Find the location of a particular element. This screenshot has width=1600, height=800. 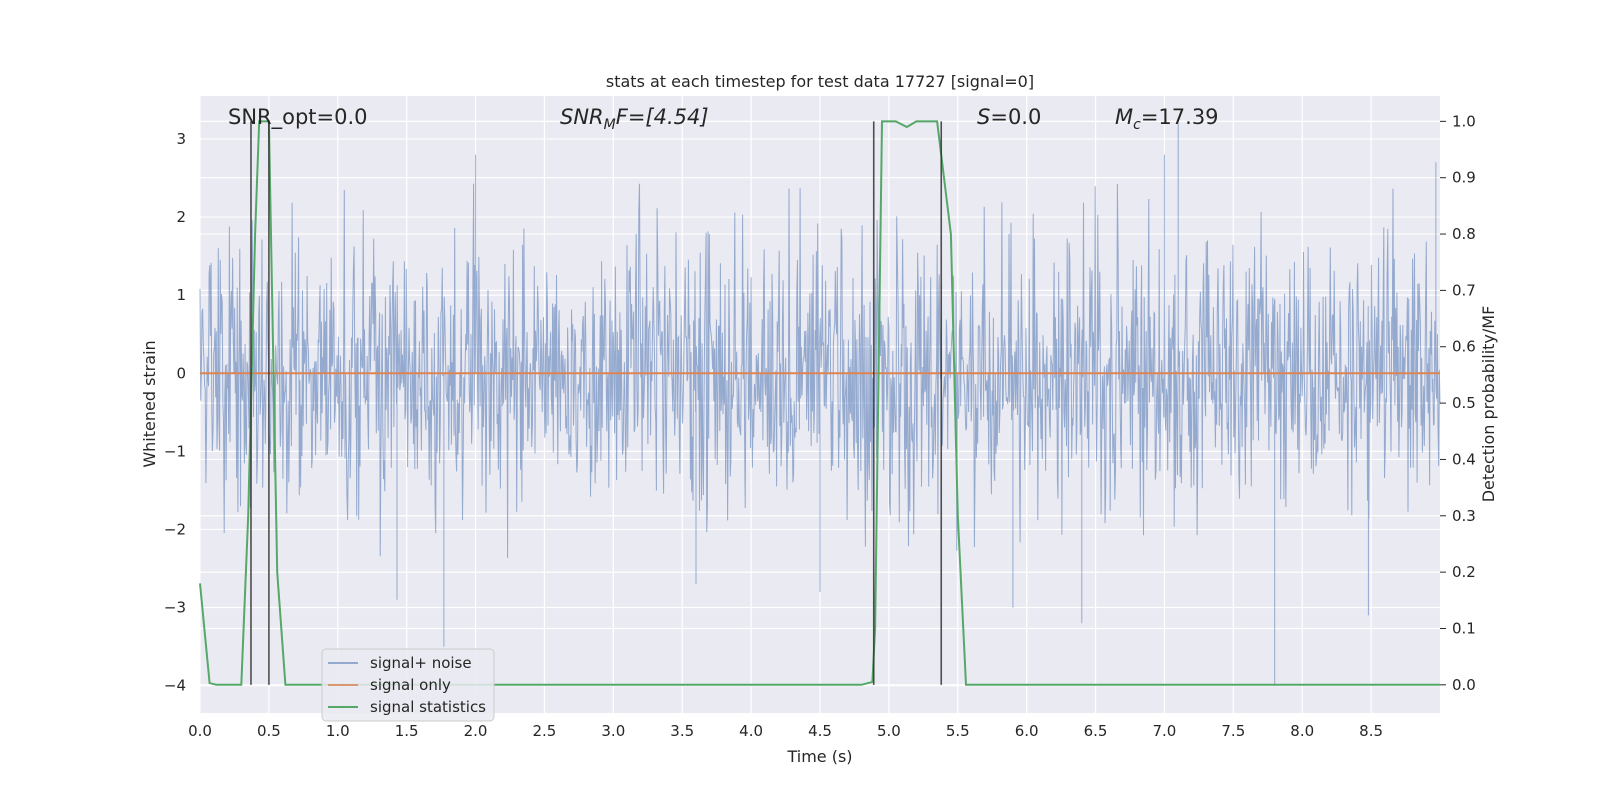

annotation-s: S=0.0 is located at coordinates (1009, 117).